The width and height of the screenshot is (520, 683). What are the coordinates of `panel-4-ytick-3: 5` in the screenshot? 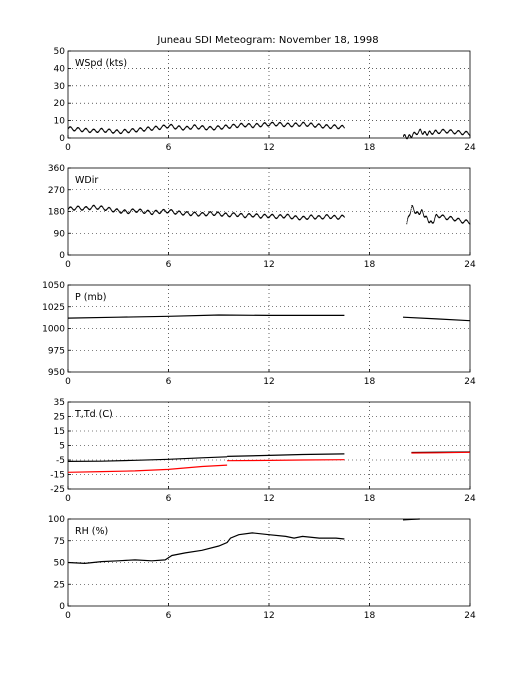 It's located at (62, 447).